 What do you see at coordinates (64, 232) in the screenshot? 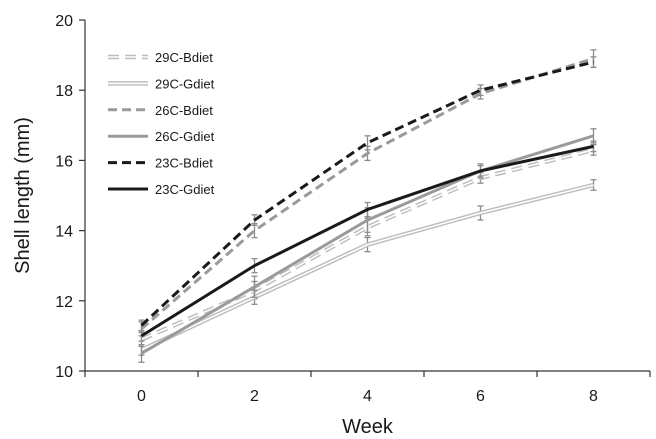
I see `y-tick-label: 14` at bounding box center [64, 232].